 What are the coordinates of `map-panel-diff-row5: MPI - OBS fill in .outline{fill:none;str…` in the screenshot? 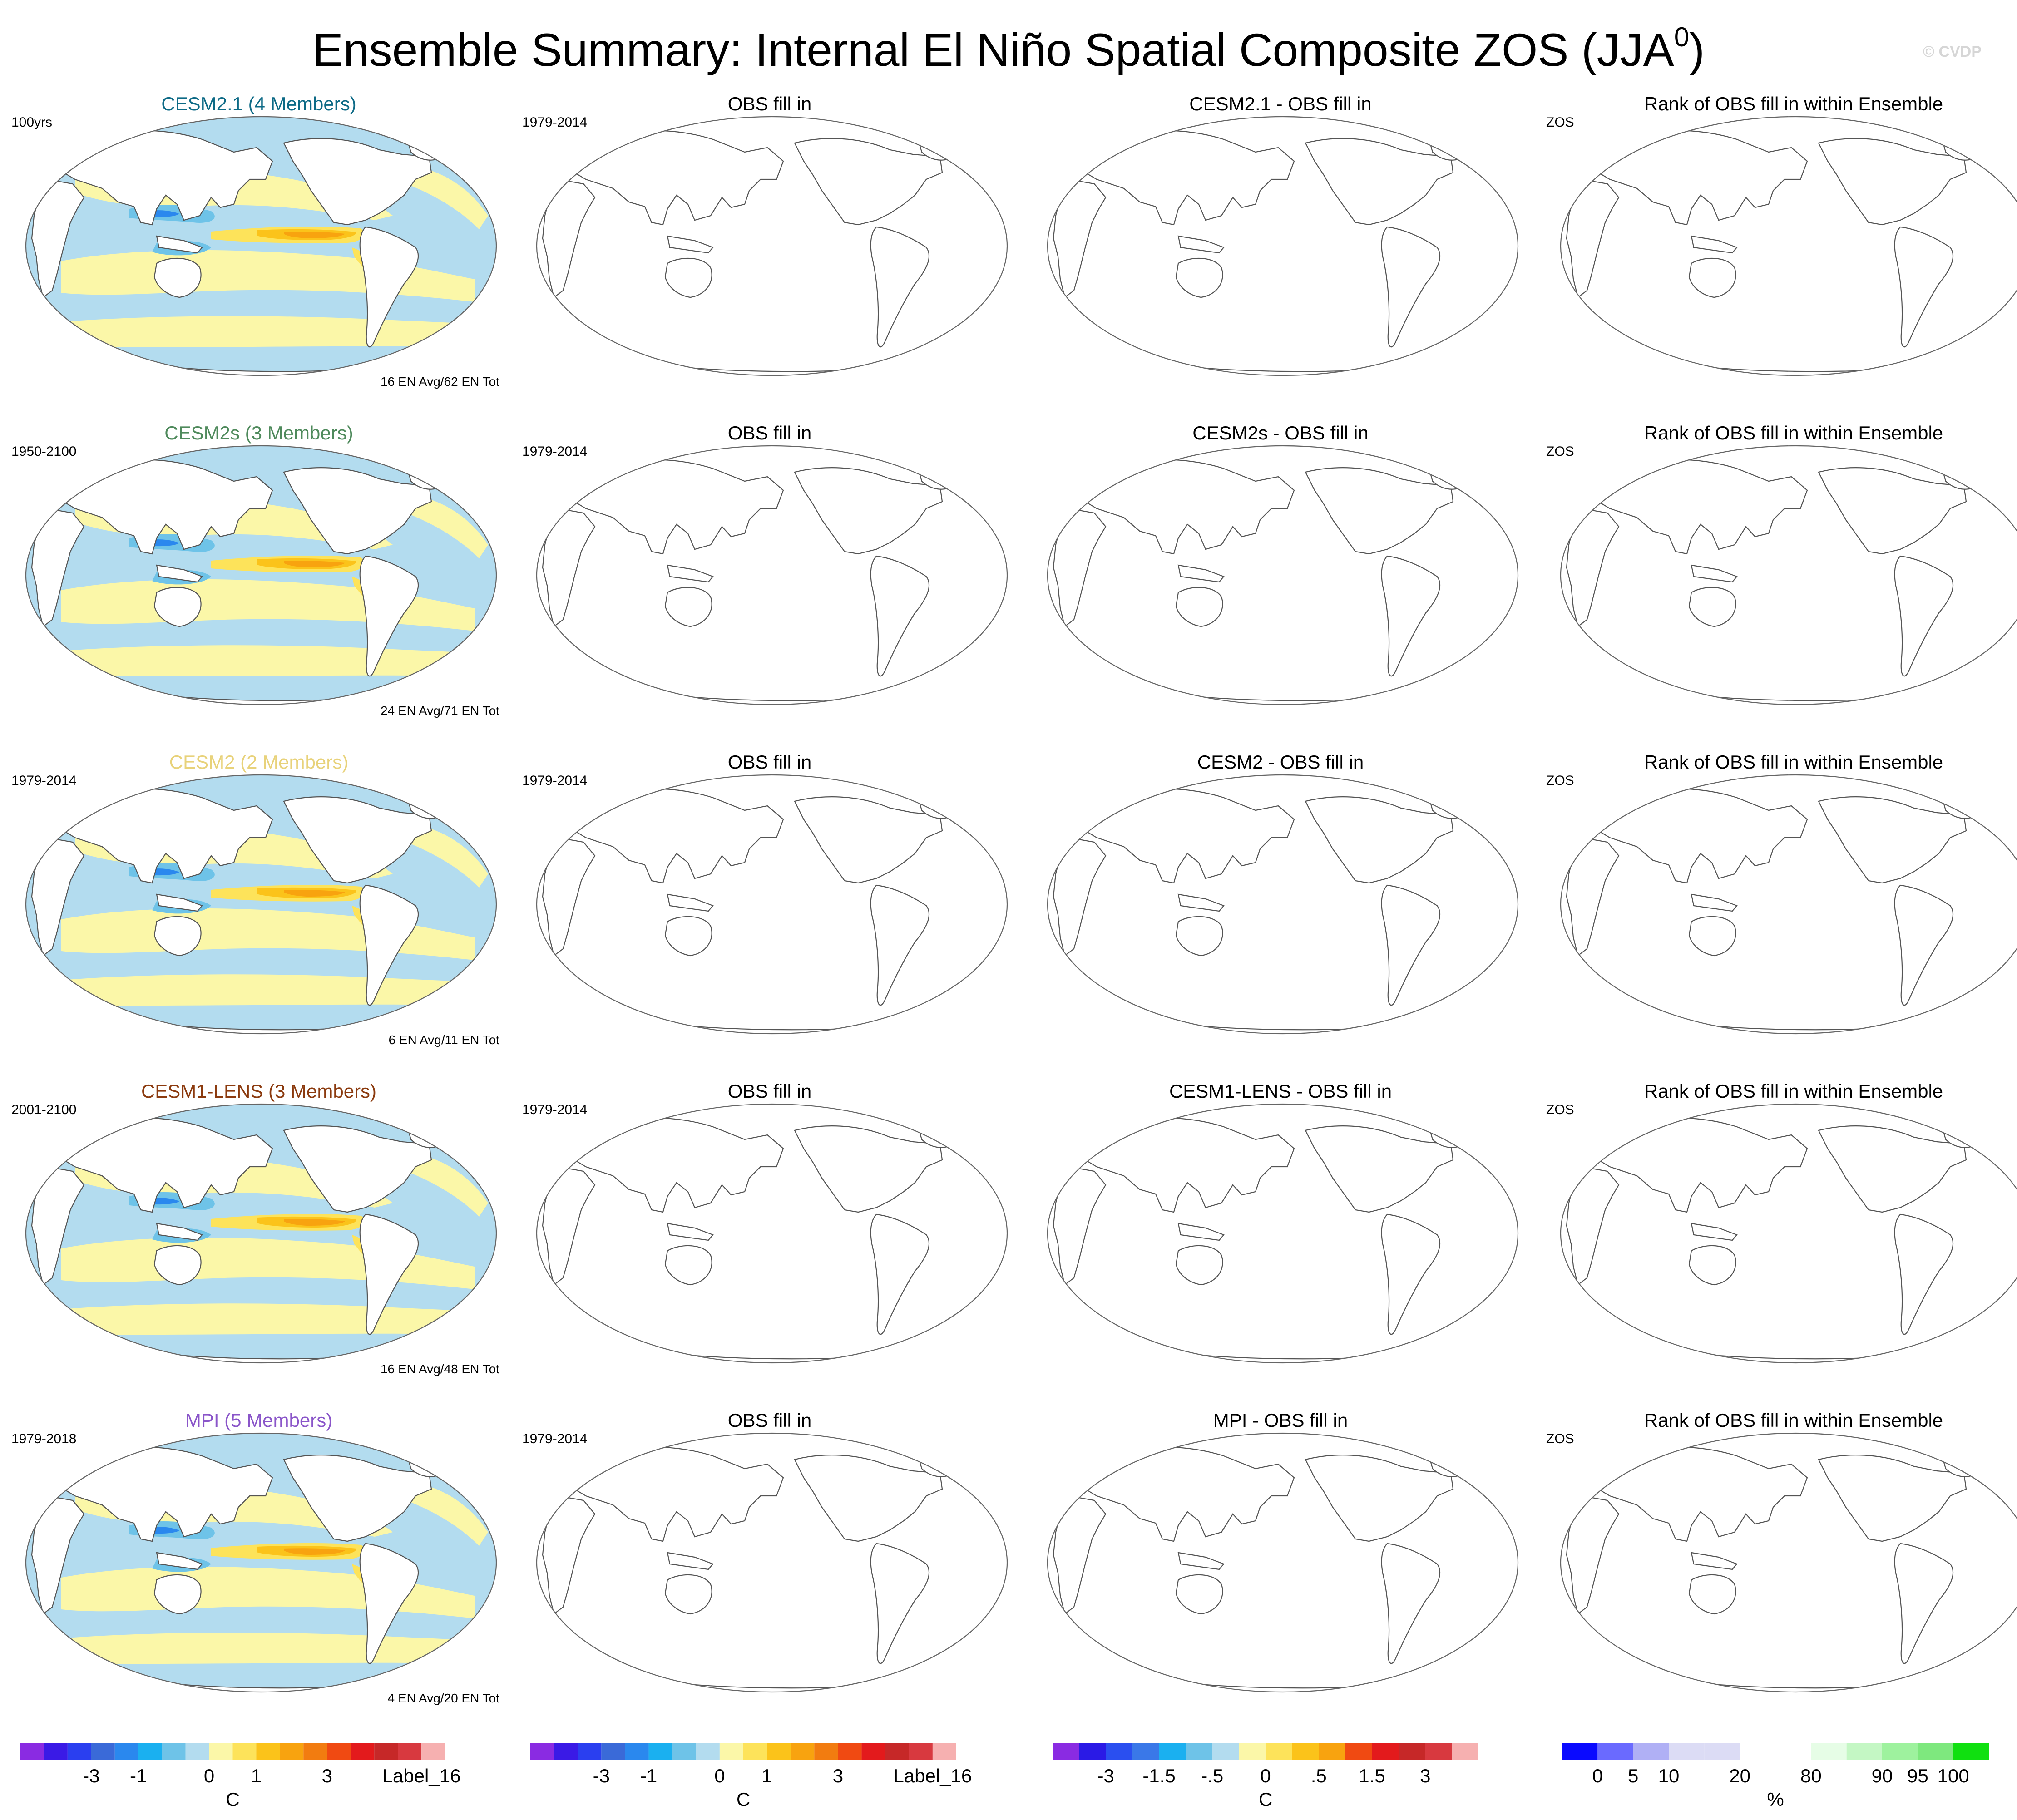 It's located at (1281, 1573).